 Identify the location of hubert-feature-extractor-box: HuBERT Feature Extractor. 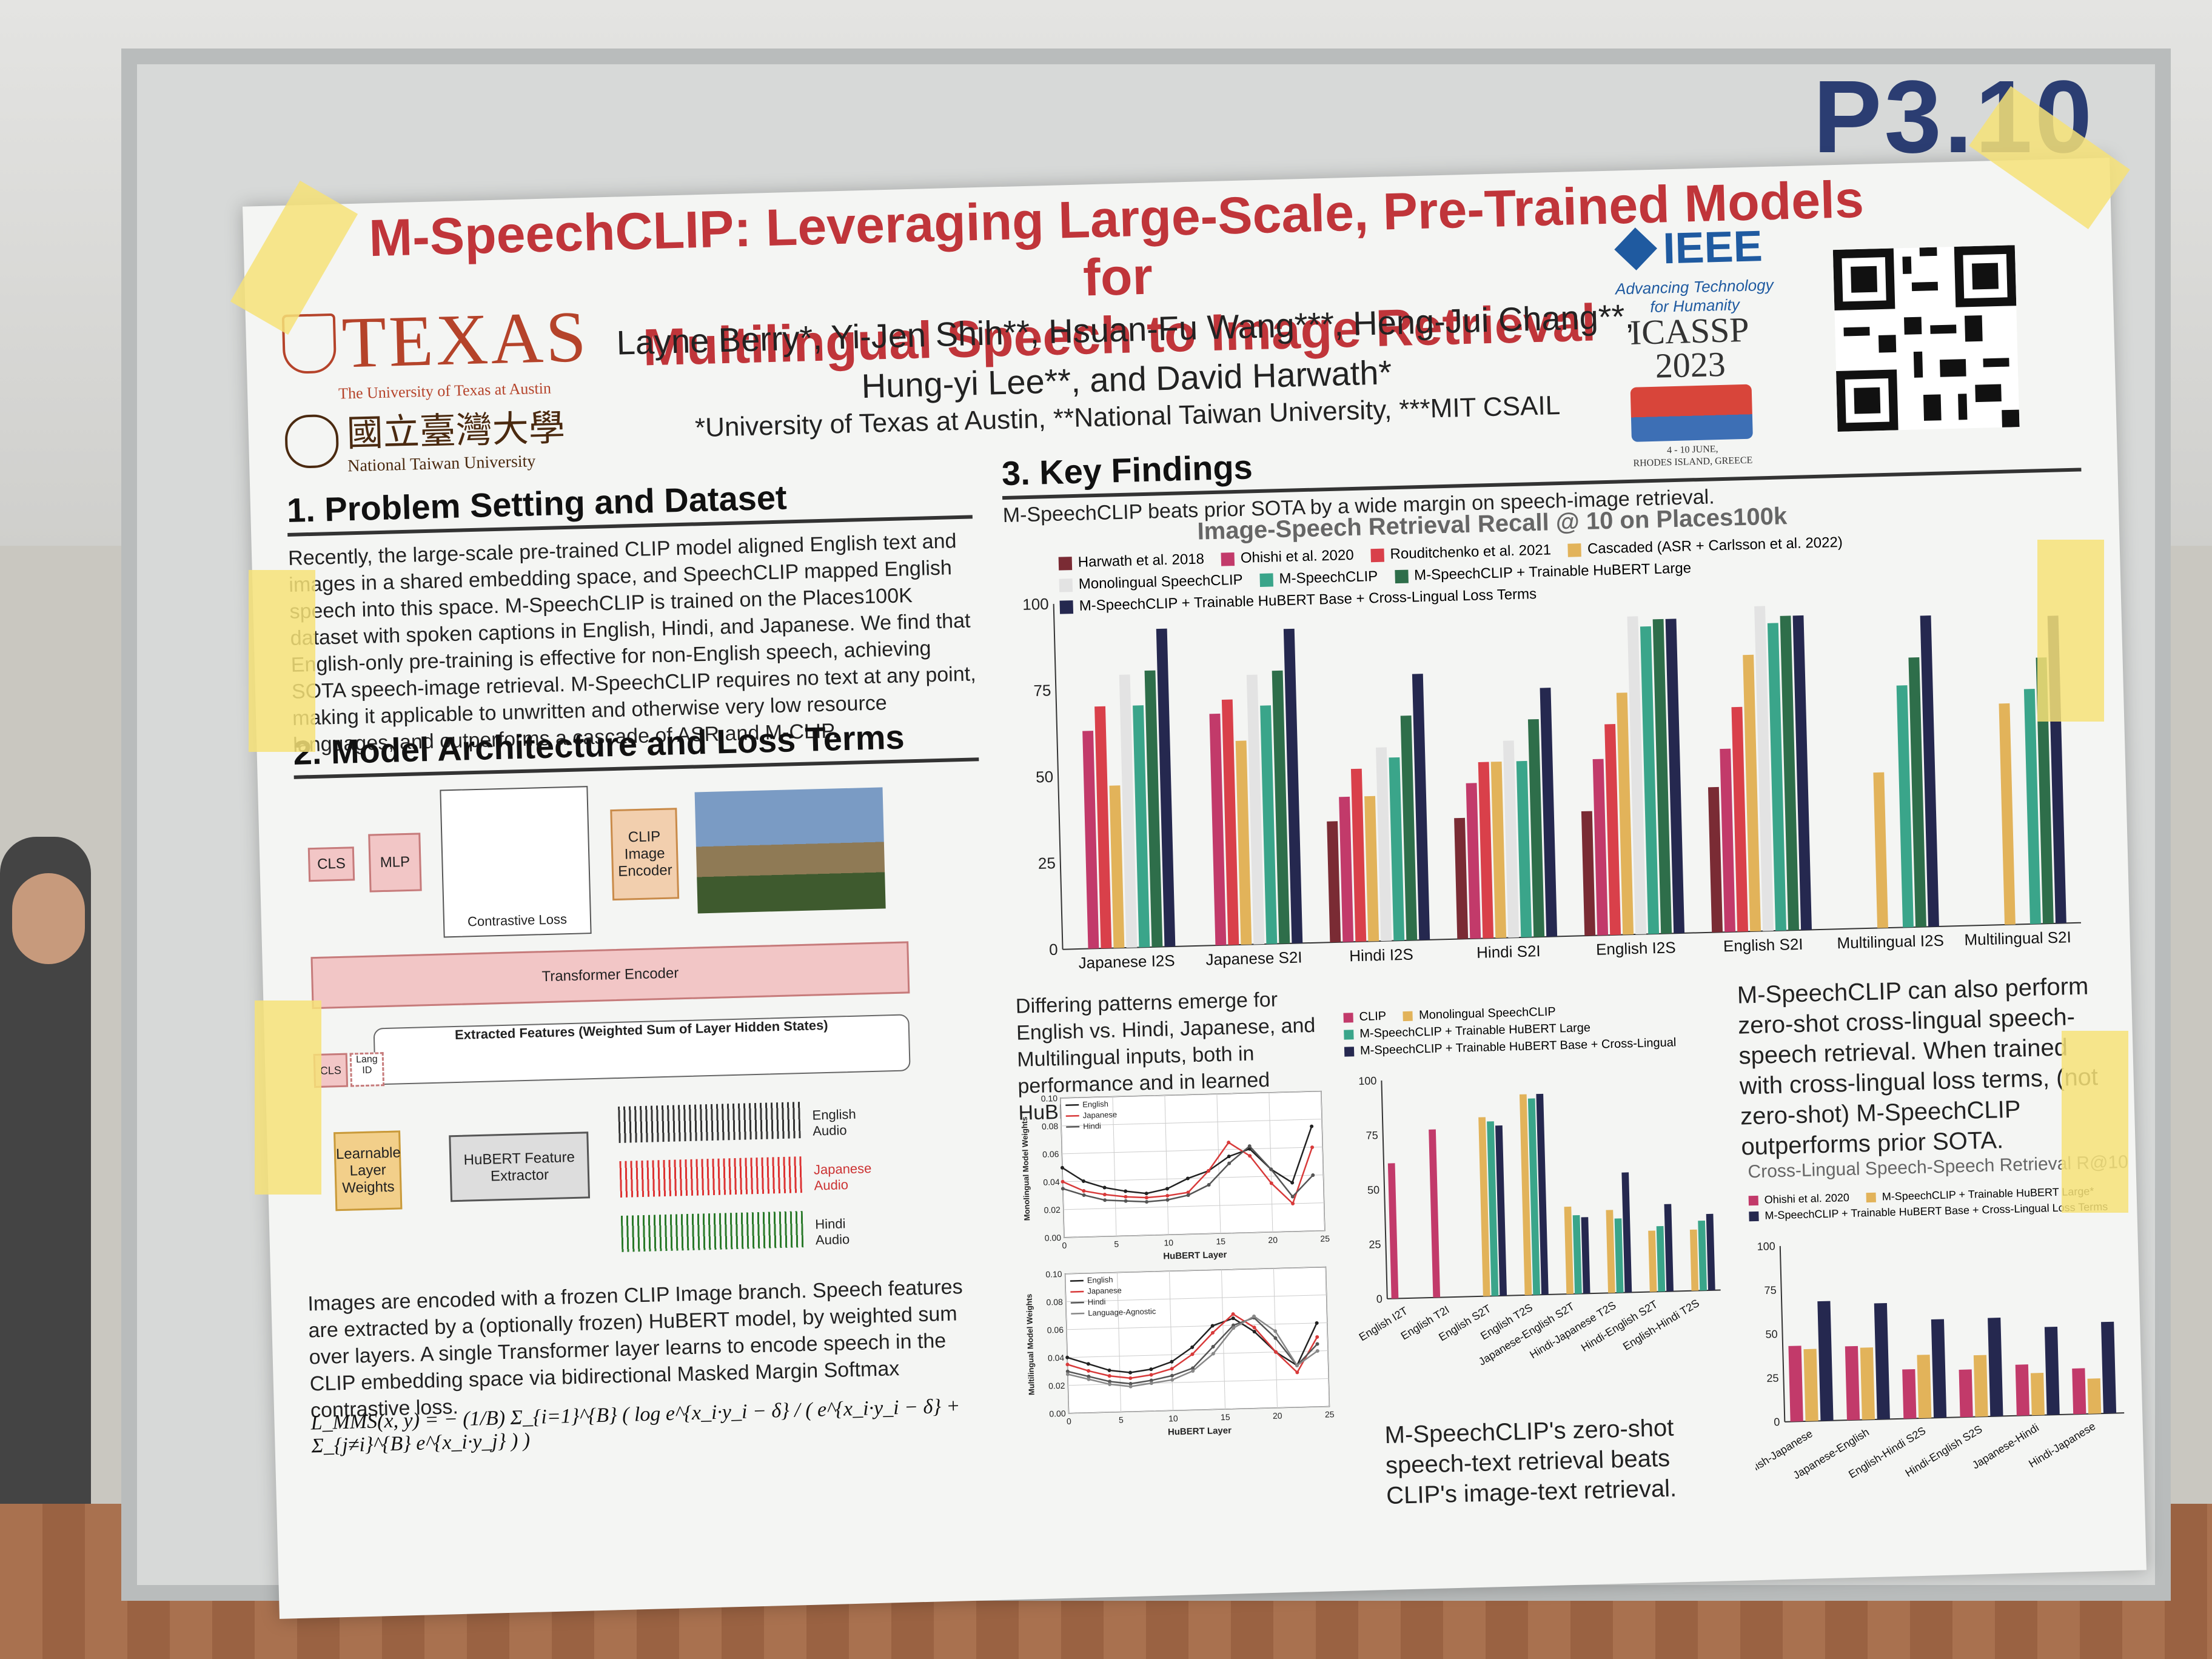
(520, 1166).